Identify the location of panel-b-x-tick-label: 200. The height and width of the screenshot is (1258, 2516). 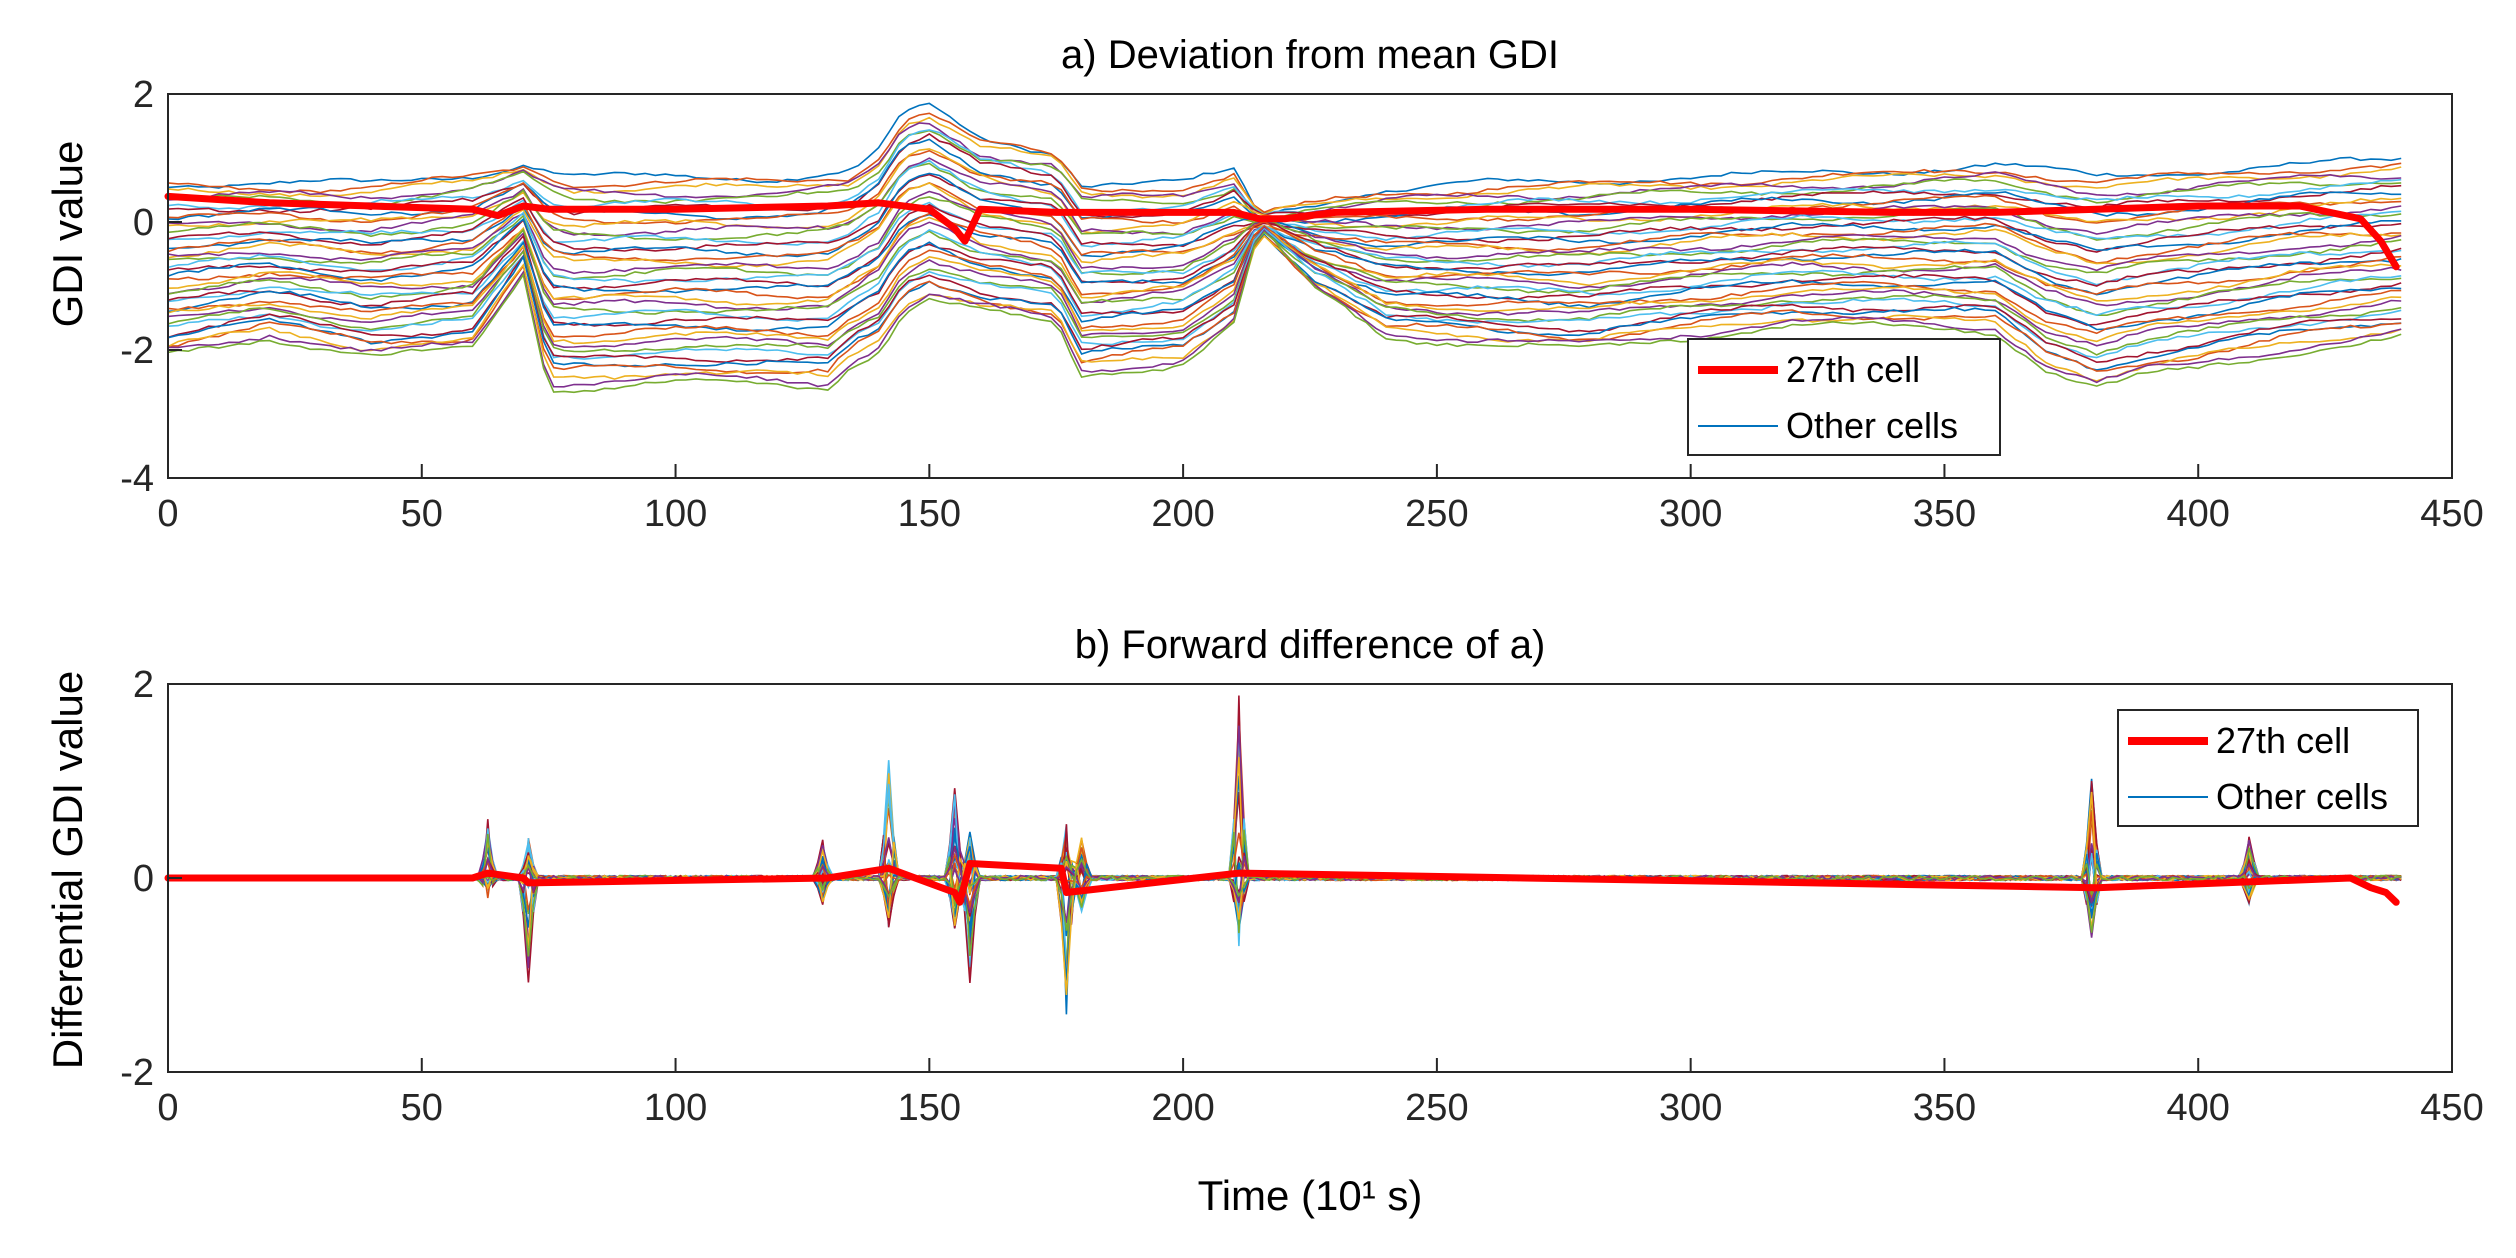
(1182, 1108).